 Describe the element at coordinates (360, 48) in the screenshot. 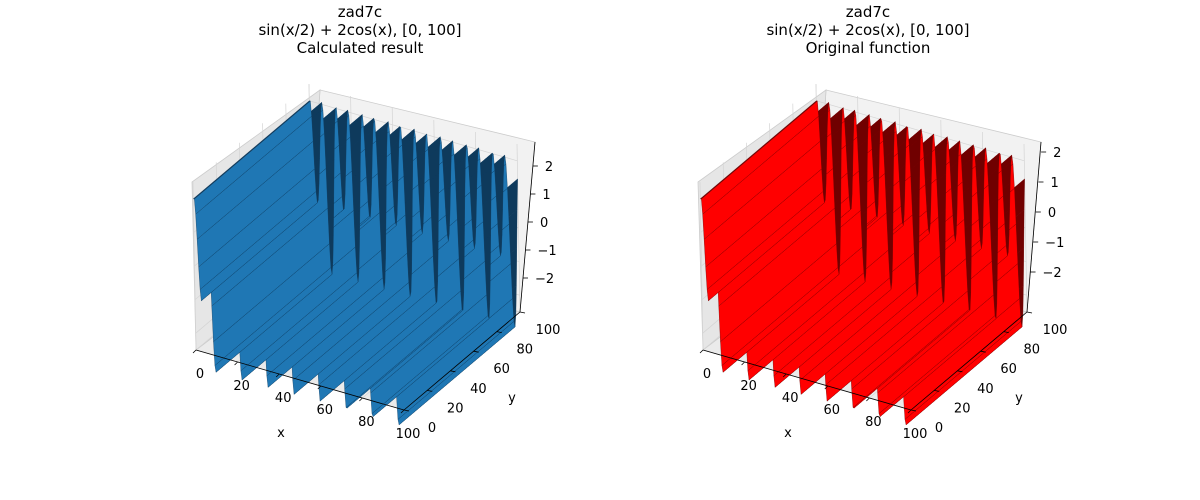

I see `subplot-title-line-3: Calculated result` at that location.